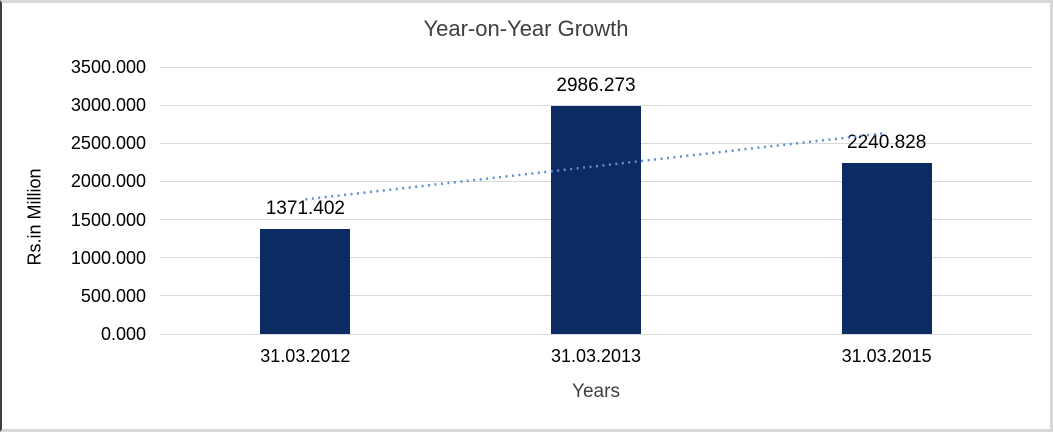 The height and width of the screenshot is (432, 1053). I want to click on y-tick-label: 1000.000, so click(108, 257).